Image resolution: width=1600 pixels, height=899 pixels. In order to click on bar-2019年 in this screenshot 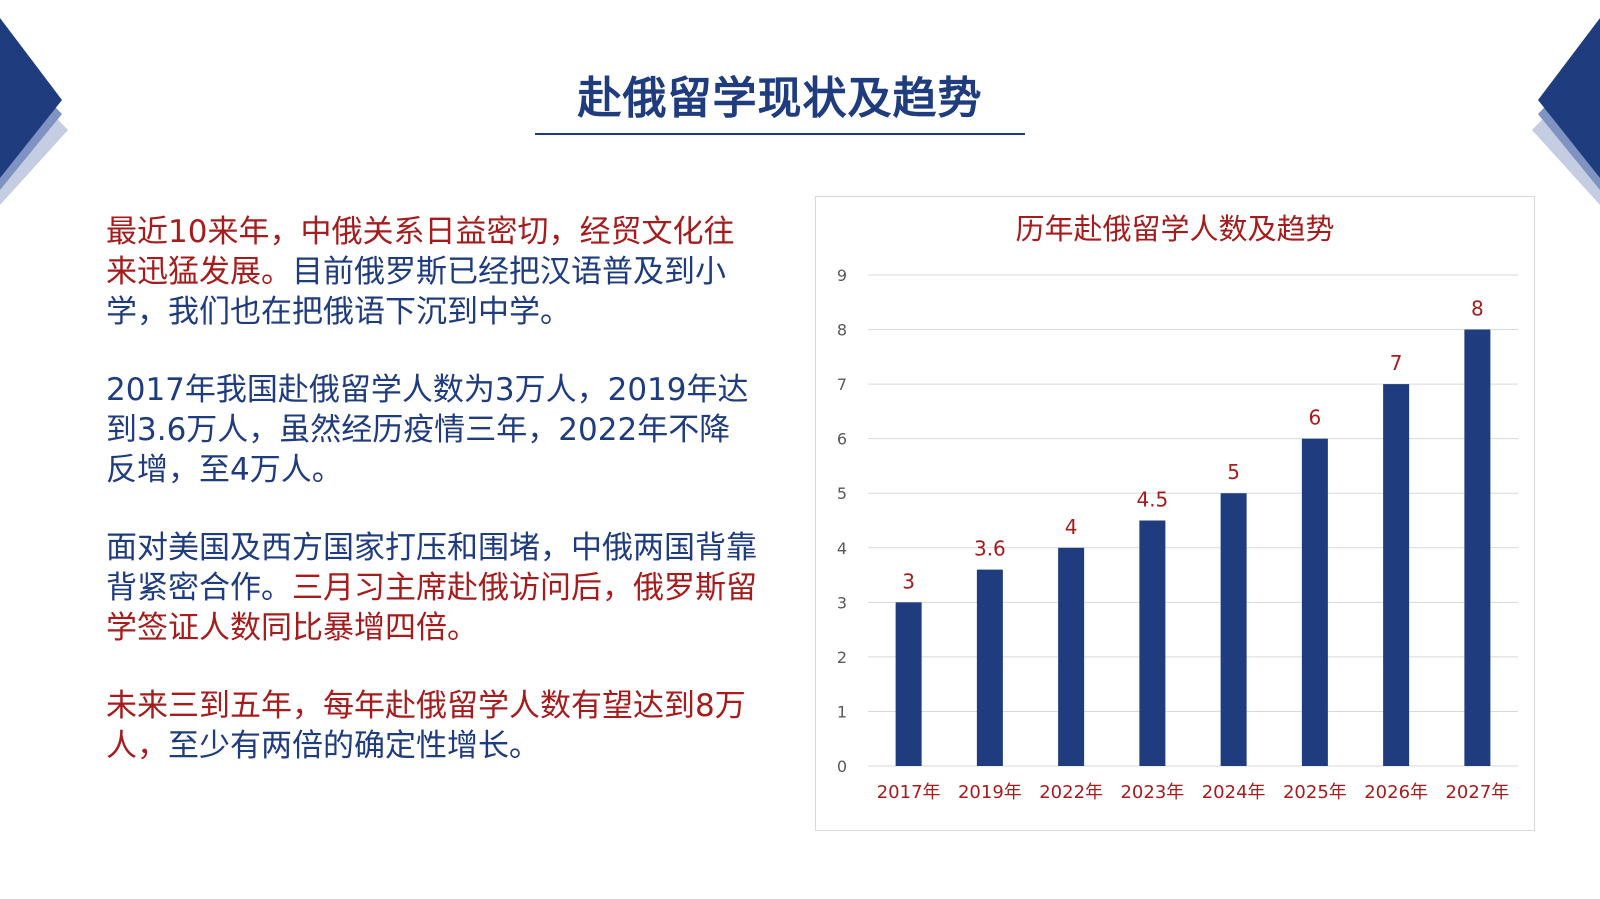, I will do `click(989, 667)`.